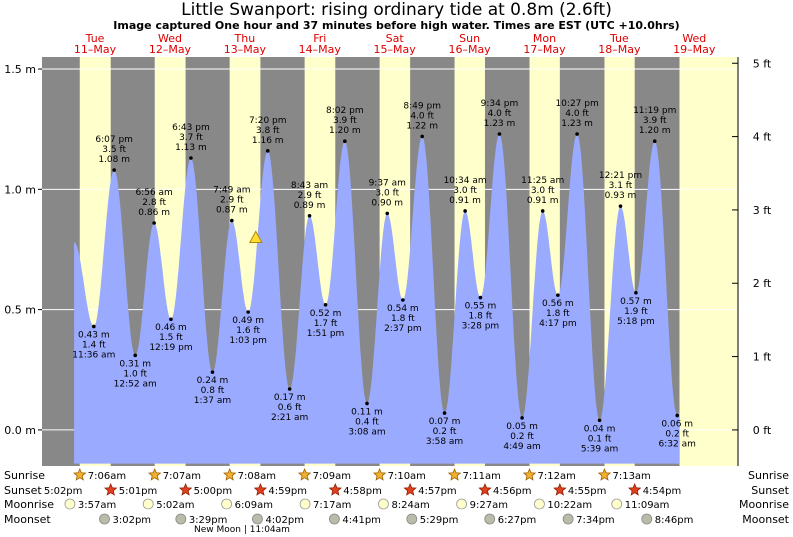 The image size is (793, 537). Describe the element at coordinates (248, 341) in the screenshot. I see `low-tide-time: 1:03 pm` at that location.